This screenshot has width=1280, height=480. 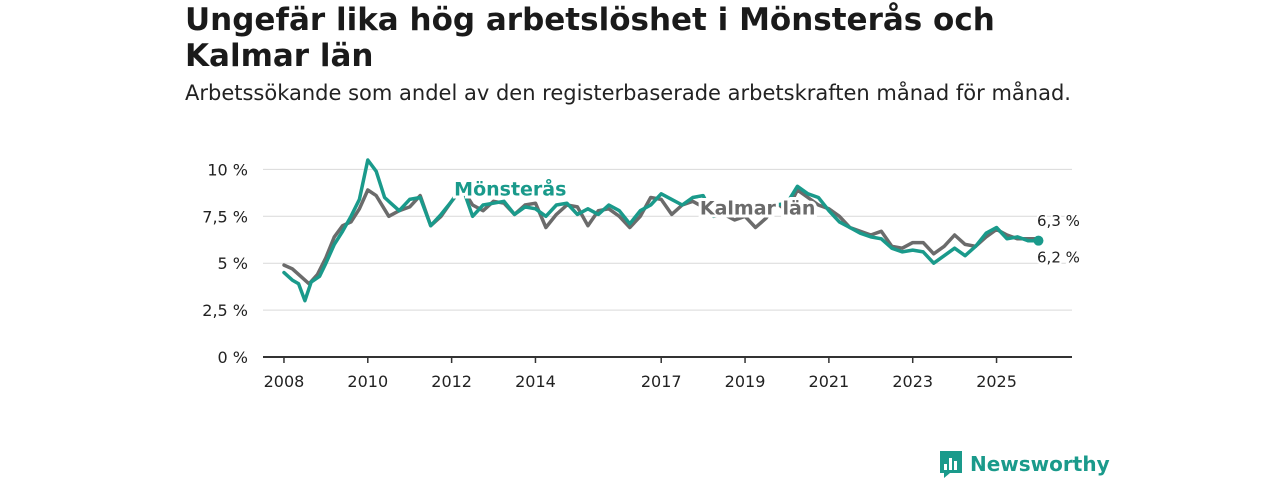 What do you see at coordinates (829, 381) in the screenshot?
I see `x-tick-label: 2021` at bounding box center [829, 381].